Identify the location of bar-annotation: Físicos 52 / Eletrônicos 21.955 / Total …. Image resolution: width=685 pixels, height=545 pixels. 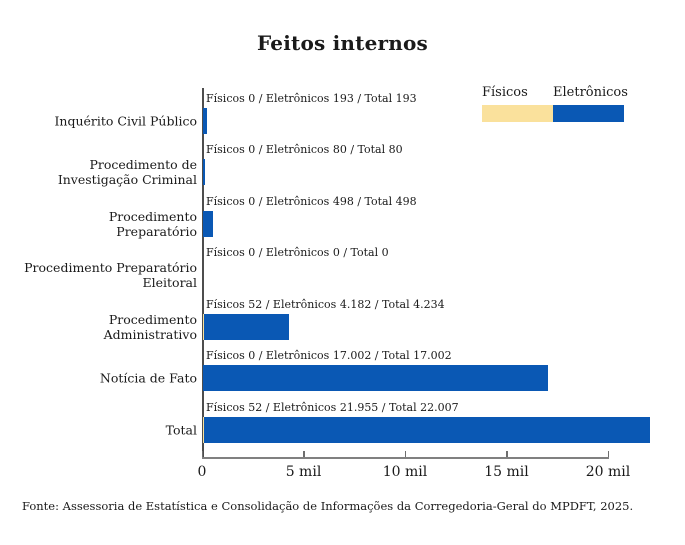
(332, 407).